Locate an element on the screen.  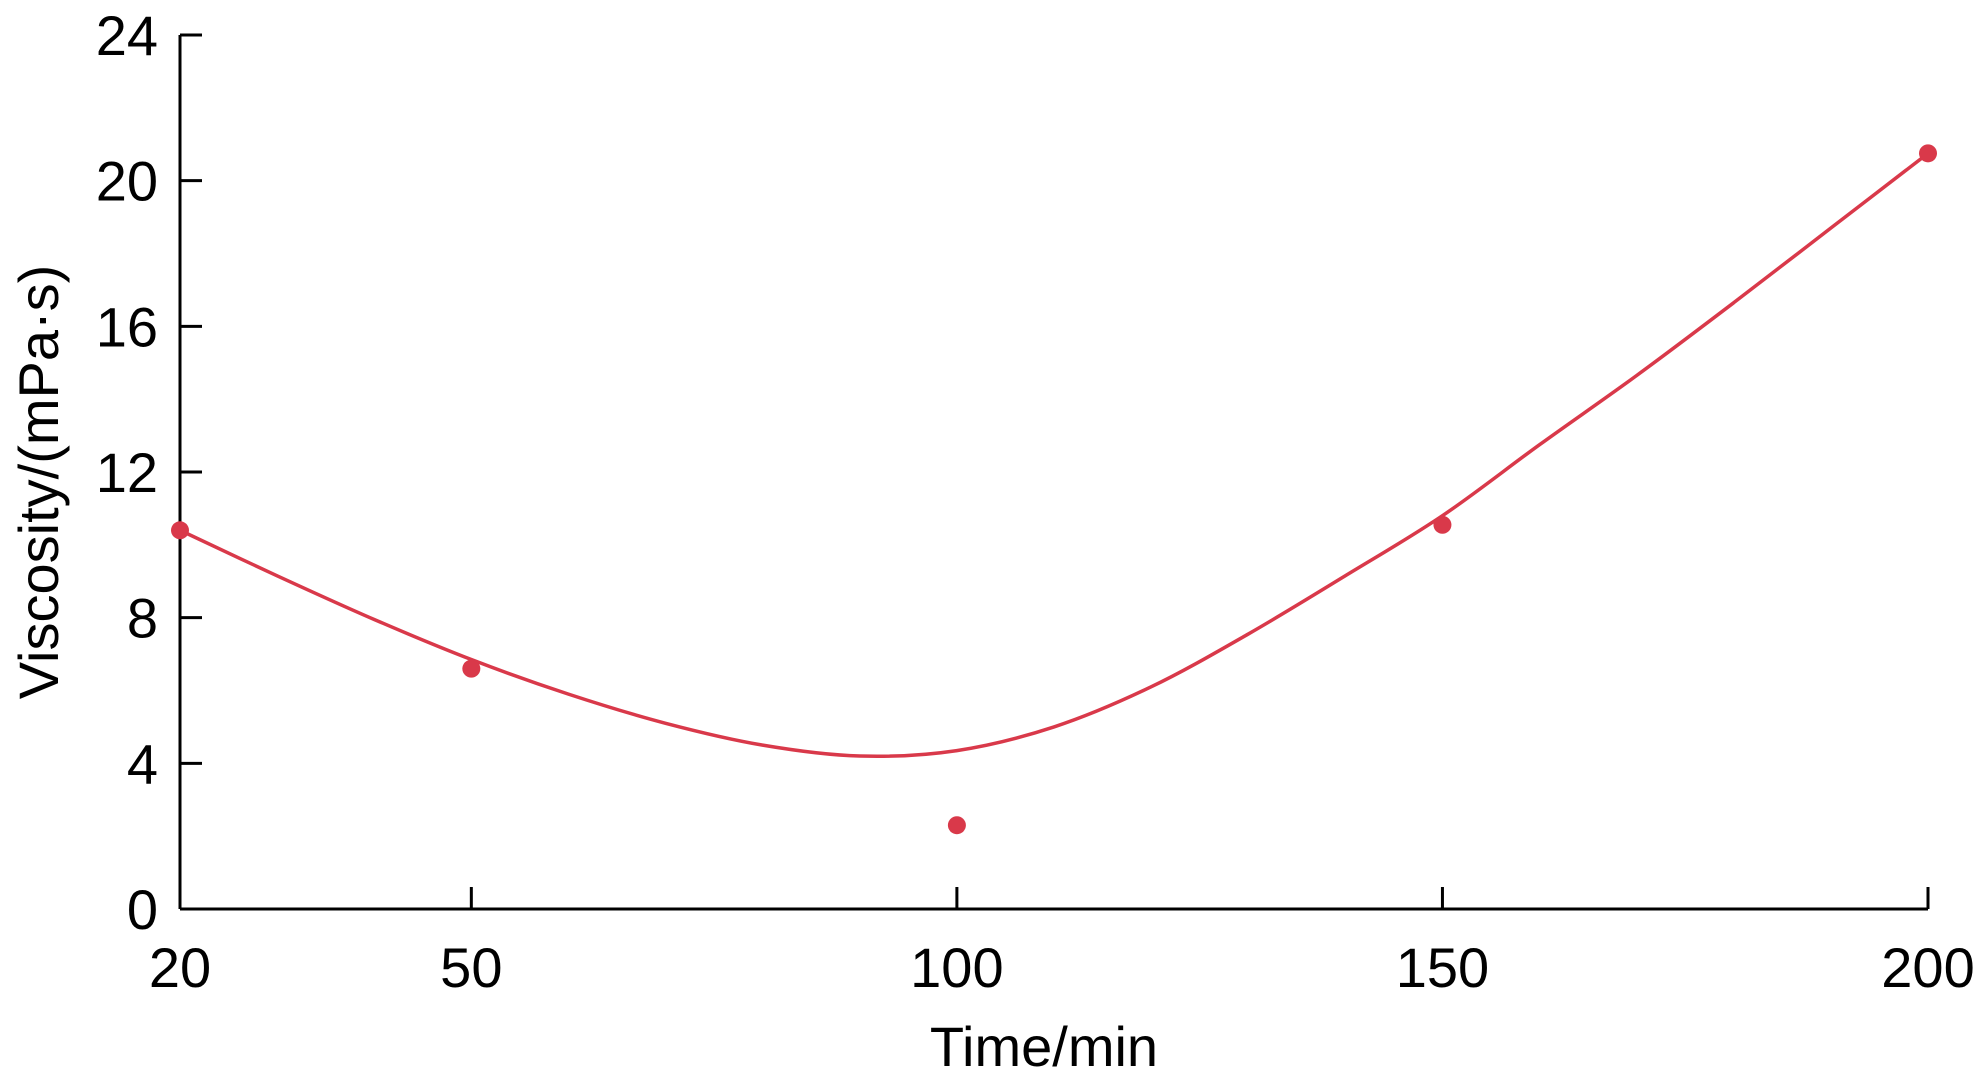
y-tick-label: 16 is located at coordinates (127, 326).